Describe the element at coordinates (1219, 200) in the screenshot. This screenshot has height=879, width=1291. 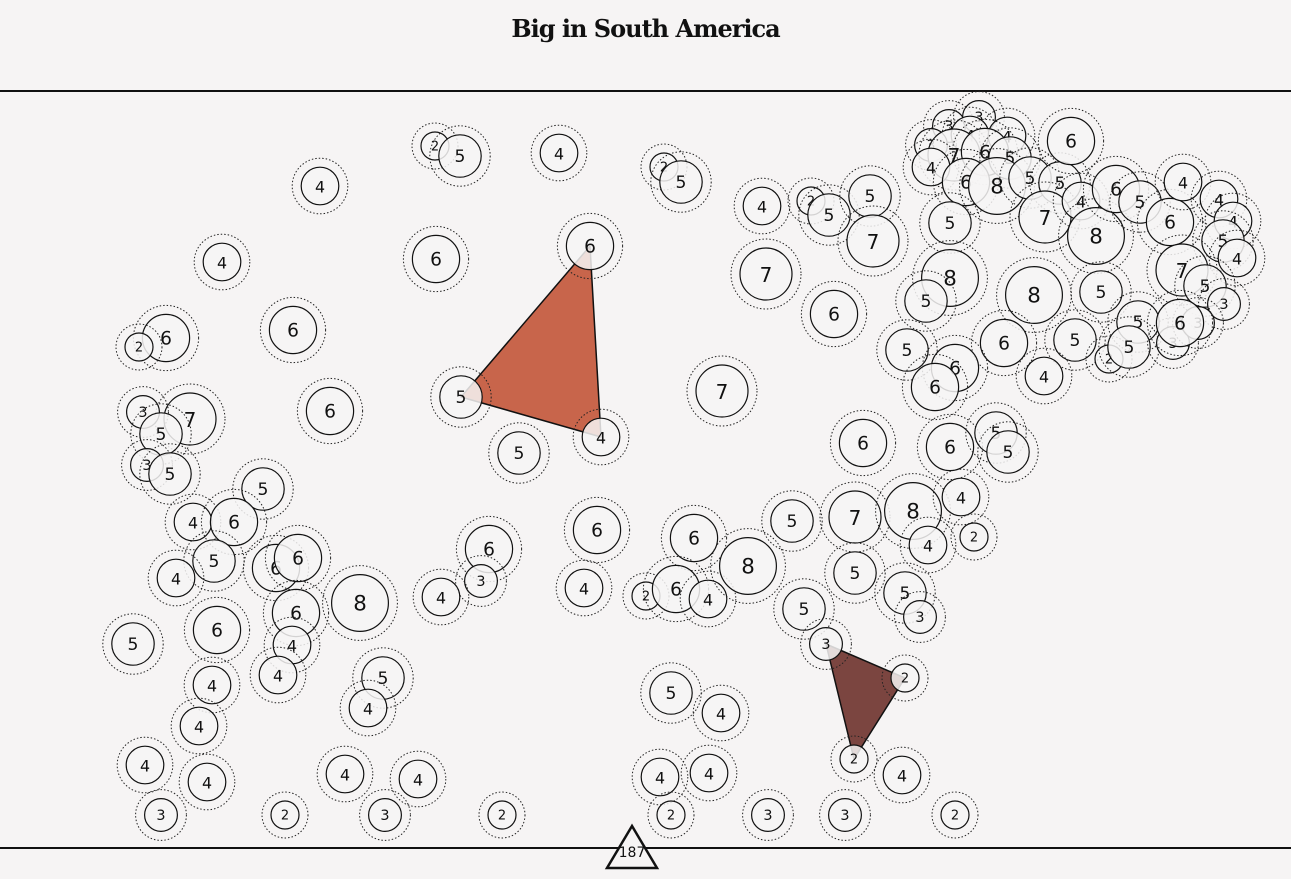
I see `node-value: 4` at that location.